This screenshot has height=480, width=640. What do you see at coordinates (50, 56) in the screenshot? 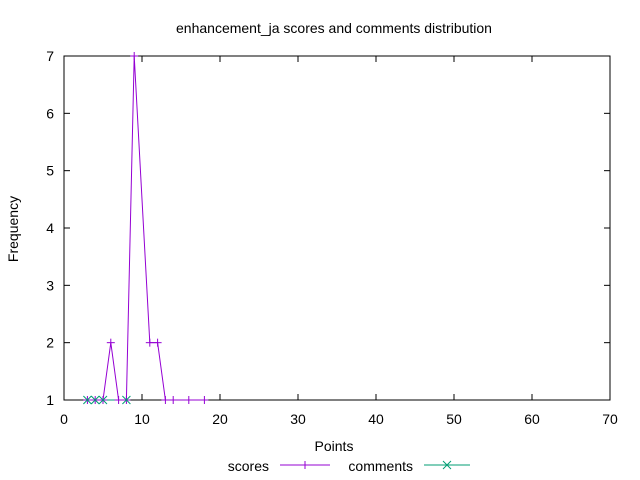
I see `y-tick-label: 7` at bounding box center [50, 56].